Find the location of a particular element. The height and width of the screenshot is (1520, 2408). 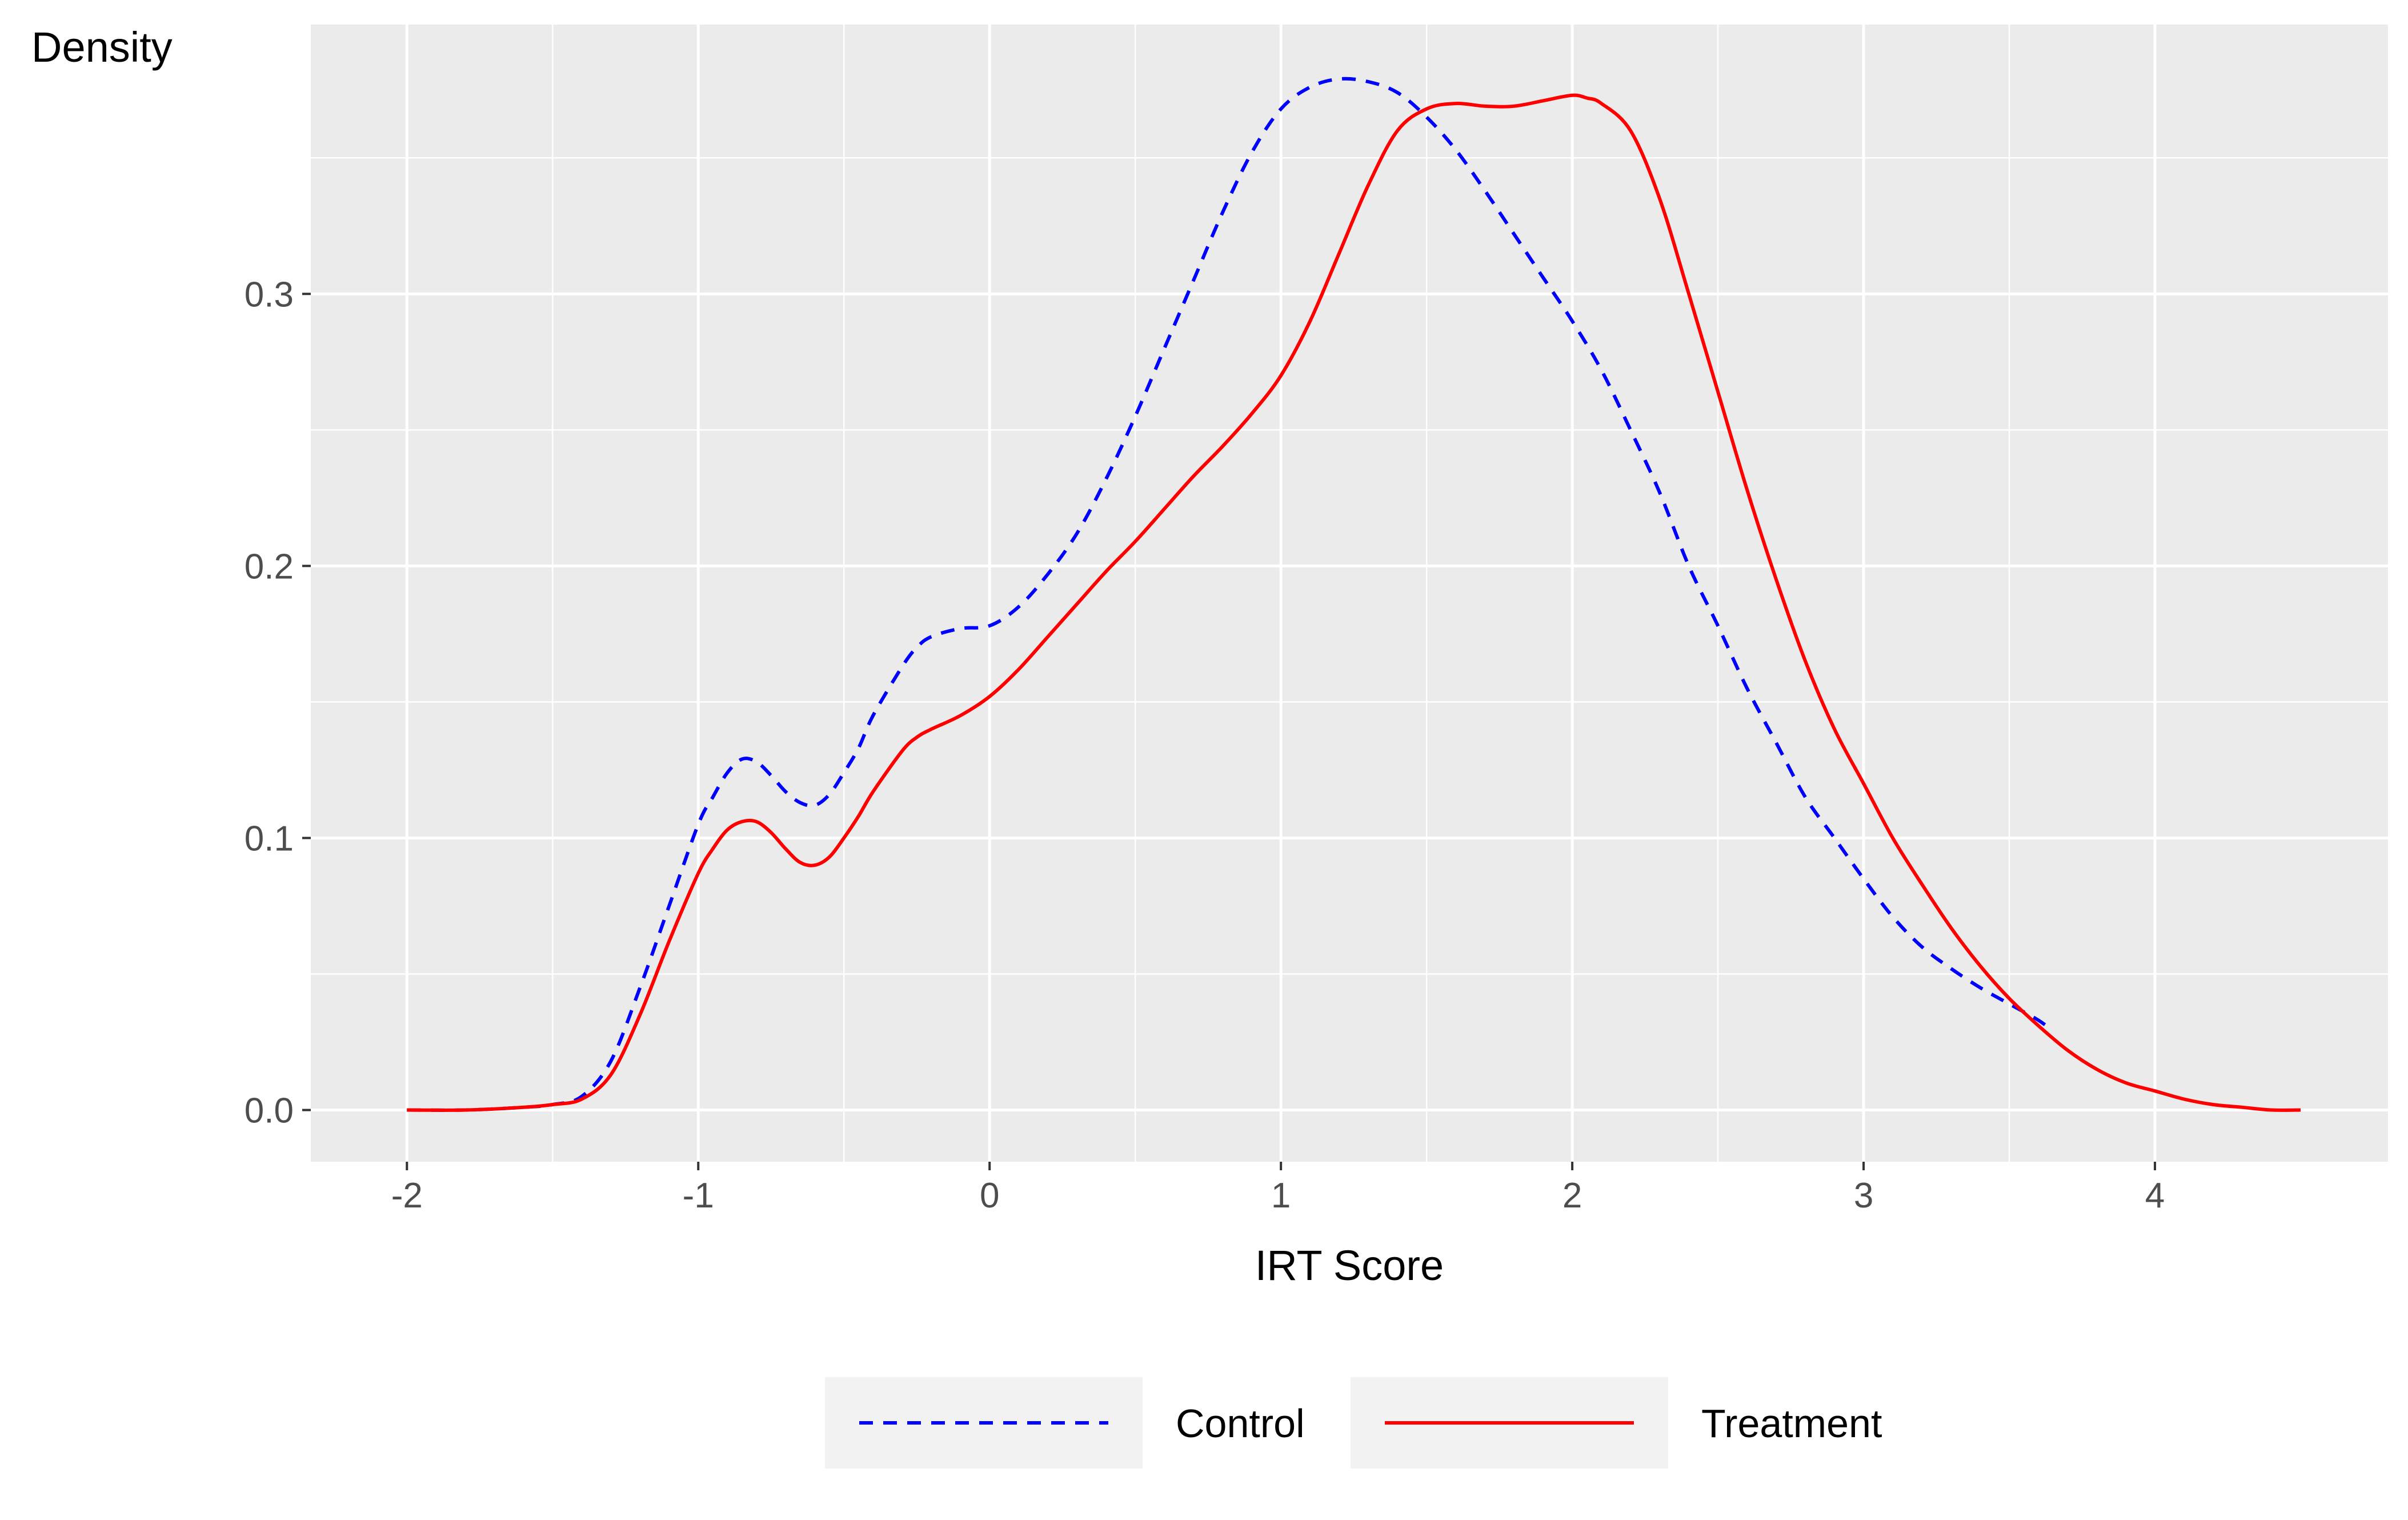

y-tick-label: 0.0 is located at coordinates (269, 1111).